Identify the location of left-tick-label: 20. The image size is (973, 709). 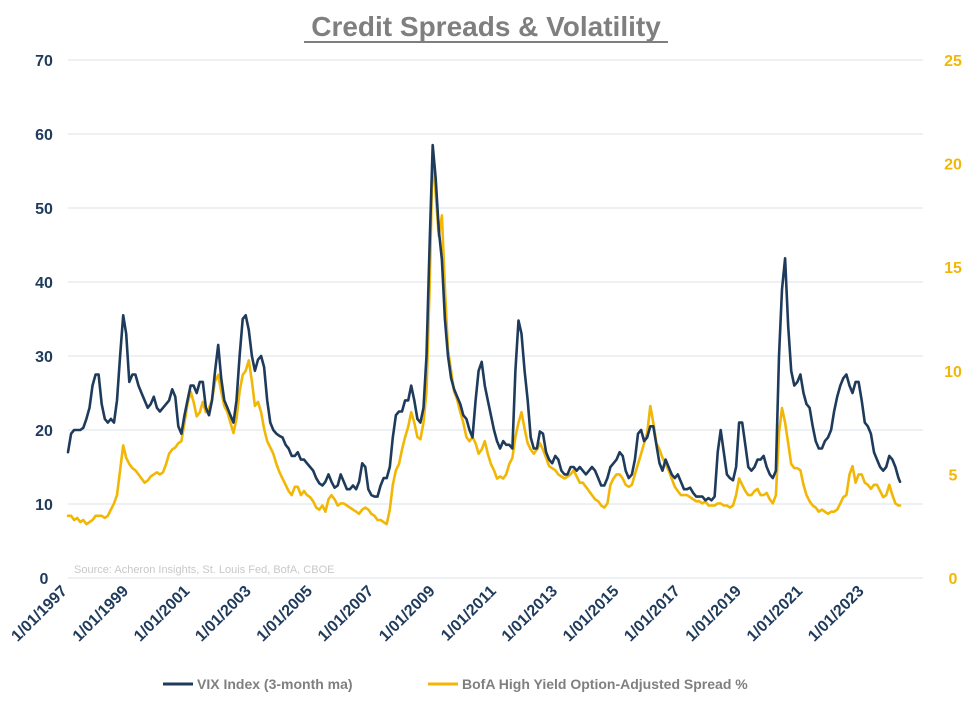
(44, 431).